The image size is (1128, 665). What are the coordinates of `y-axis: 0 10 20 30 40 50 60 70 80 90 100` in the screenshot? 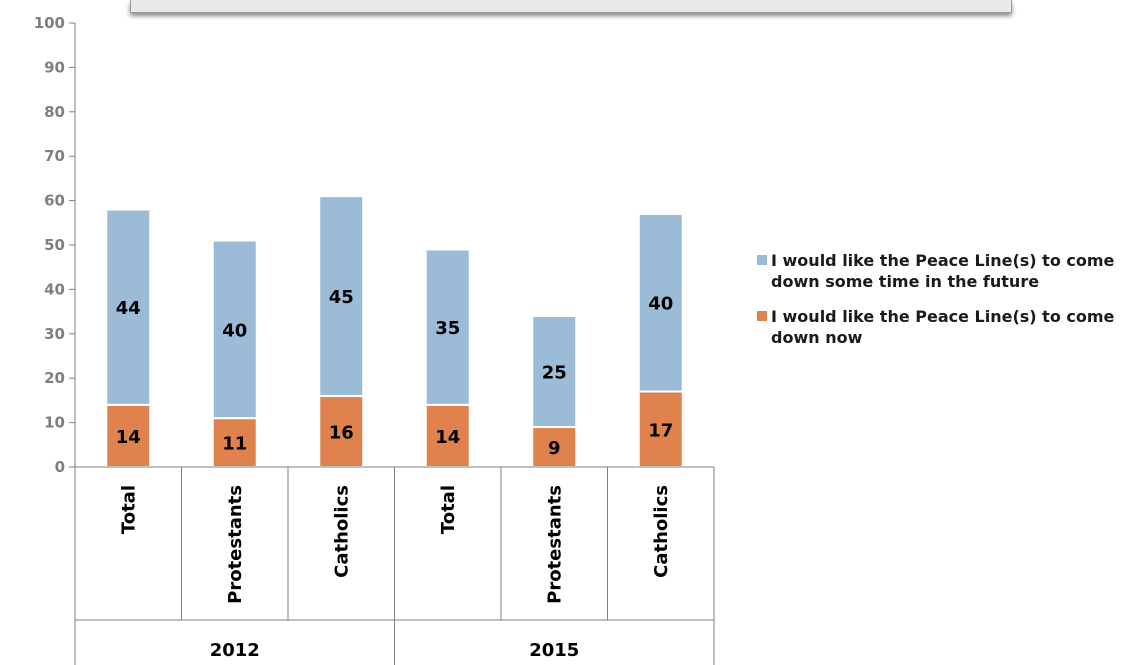 It's located at (55, 245).